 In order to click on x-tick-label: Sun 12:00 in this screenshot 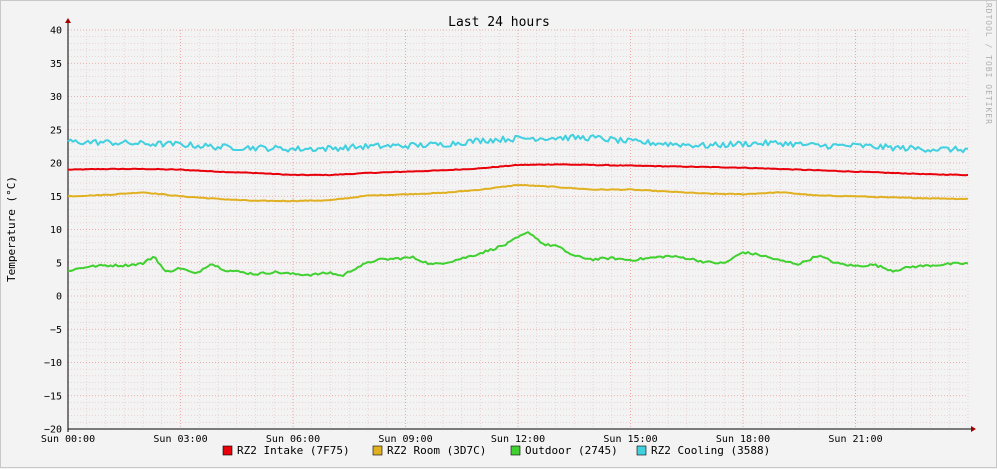, I will do `click(518, 439)`.